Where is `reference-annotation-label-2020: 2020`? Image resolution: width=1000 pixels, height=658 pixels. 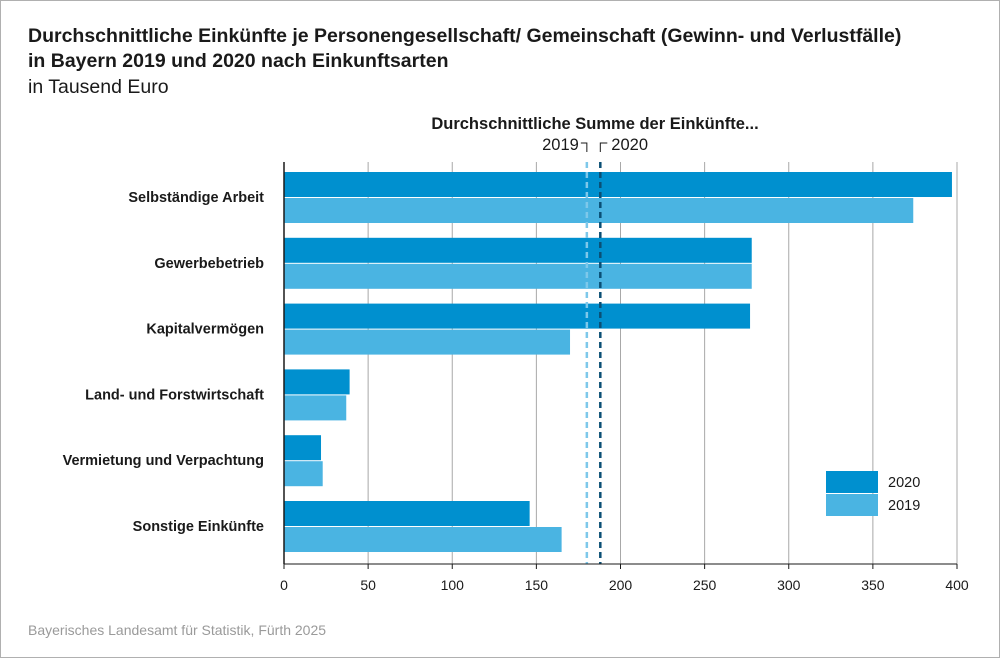
reference-annotation-label-2020: 2020 is located at coordinates (629, 145).